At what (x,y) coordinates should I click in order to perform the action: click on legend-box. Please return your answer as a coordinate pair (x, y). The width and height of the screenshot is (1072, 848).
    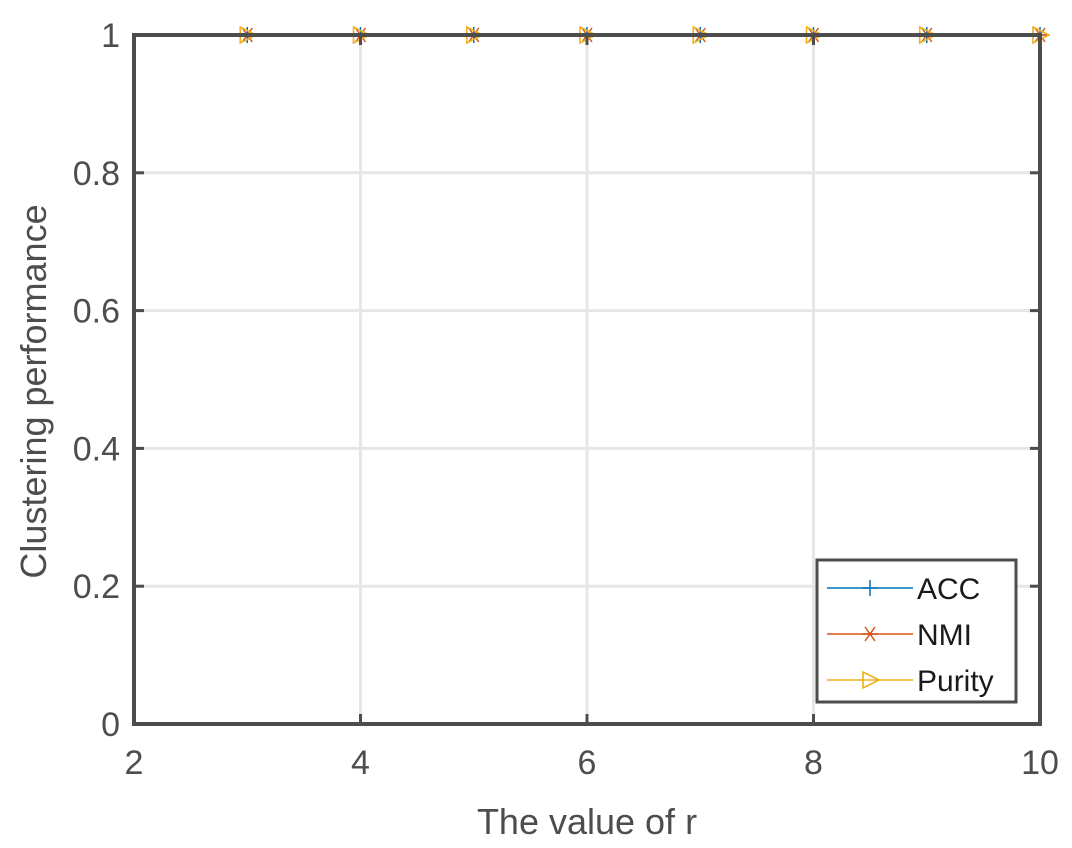
    Looking at the image, I should click on (916, 631).